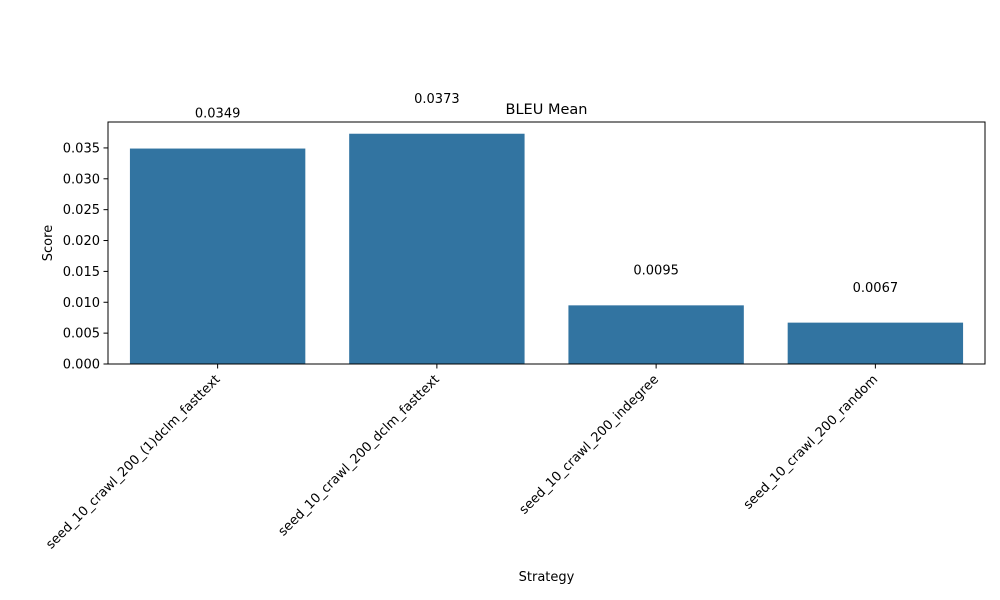 The height and width of the screenshot is (600, 1000). What do you see at coordinates (81, 241) in the screenshot?
I see `y-tick-label: 0.020` at bounding box center [81, 241].